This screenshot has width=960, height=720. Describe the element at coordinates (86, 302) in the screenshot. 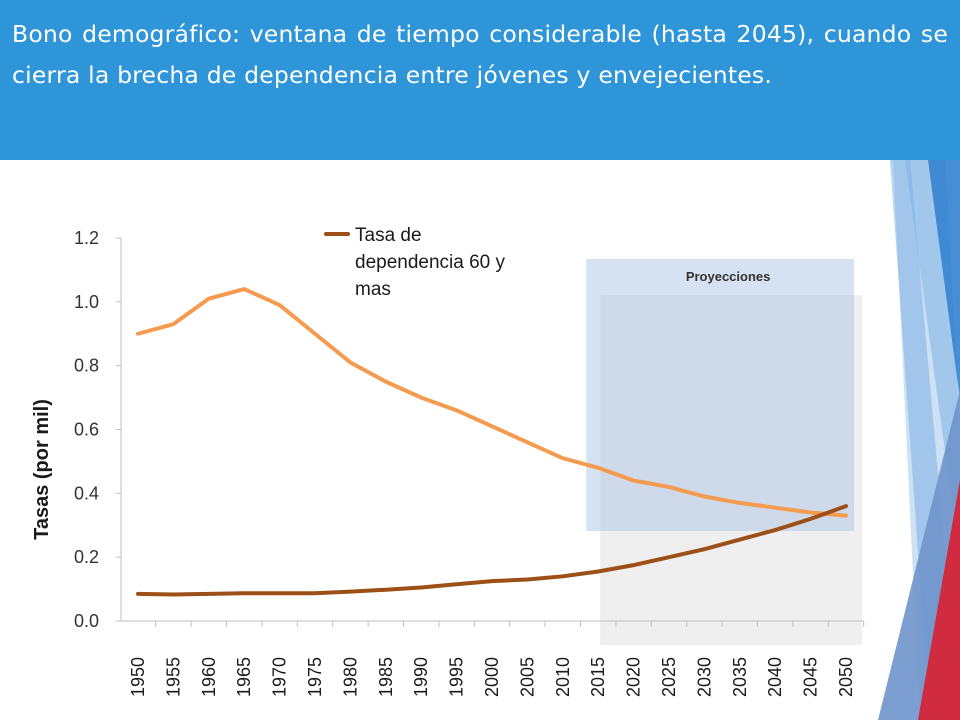

I see `y-tick-label: 1.0` at that location.